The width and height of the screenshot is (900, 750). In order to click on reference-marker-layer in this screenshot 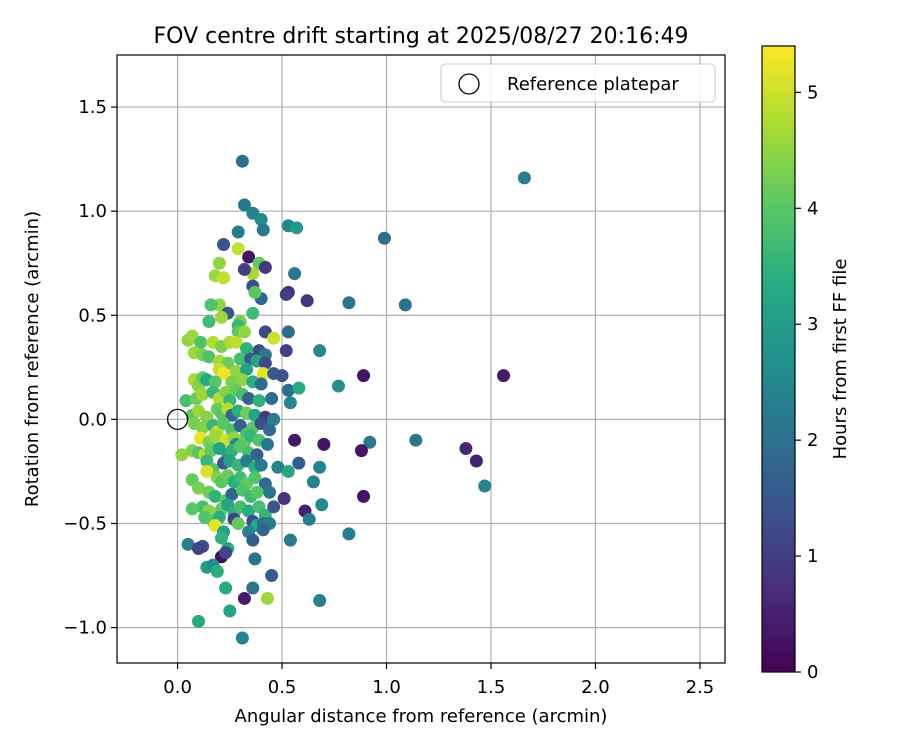, I will do `click(177, 419)`.